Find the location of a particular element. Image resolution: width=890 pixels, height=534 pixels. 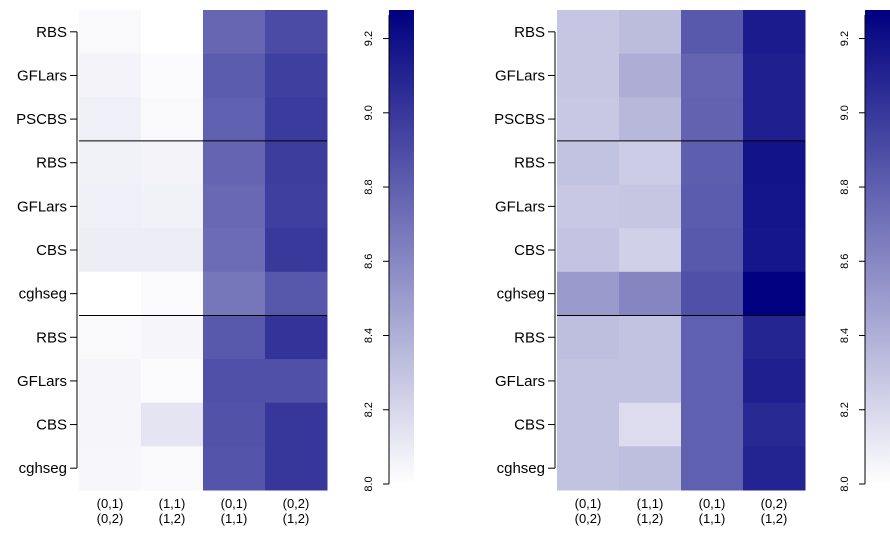

row-label: cghseg is located at coordinates (521, 294).